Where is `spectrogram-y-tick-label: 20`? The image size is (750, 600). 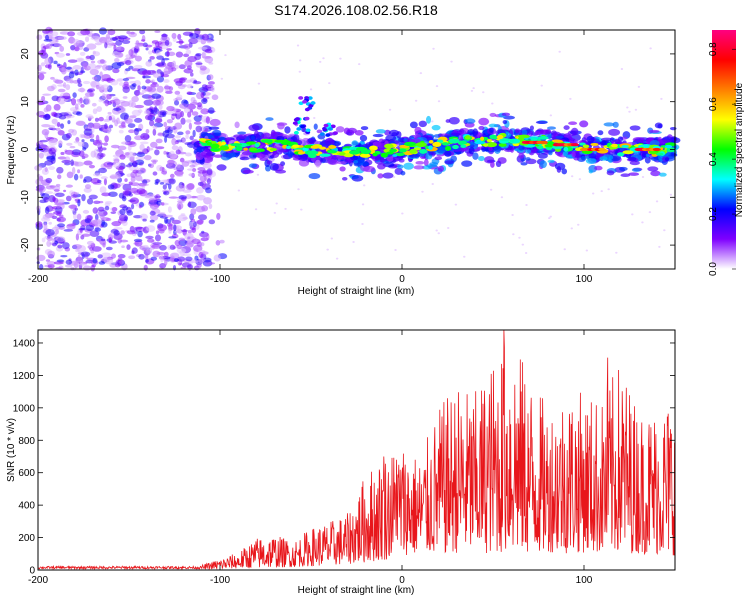 spectrogram-y-tick-label: 20 is located at coordinates (25, 54).